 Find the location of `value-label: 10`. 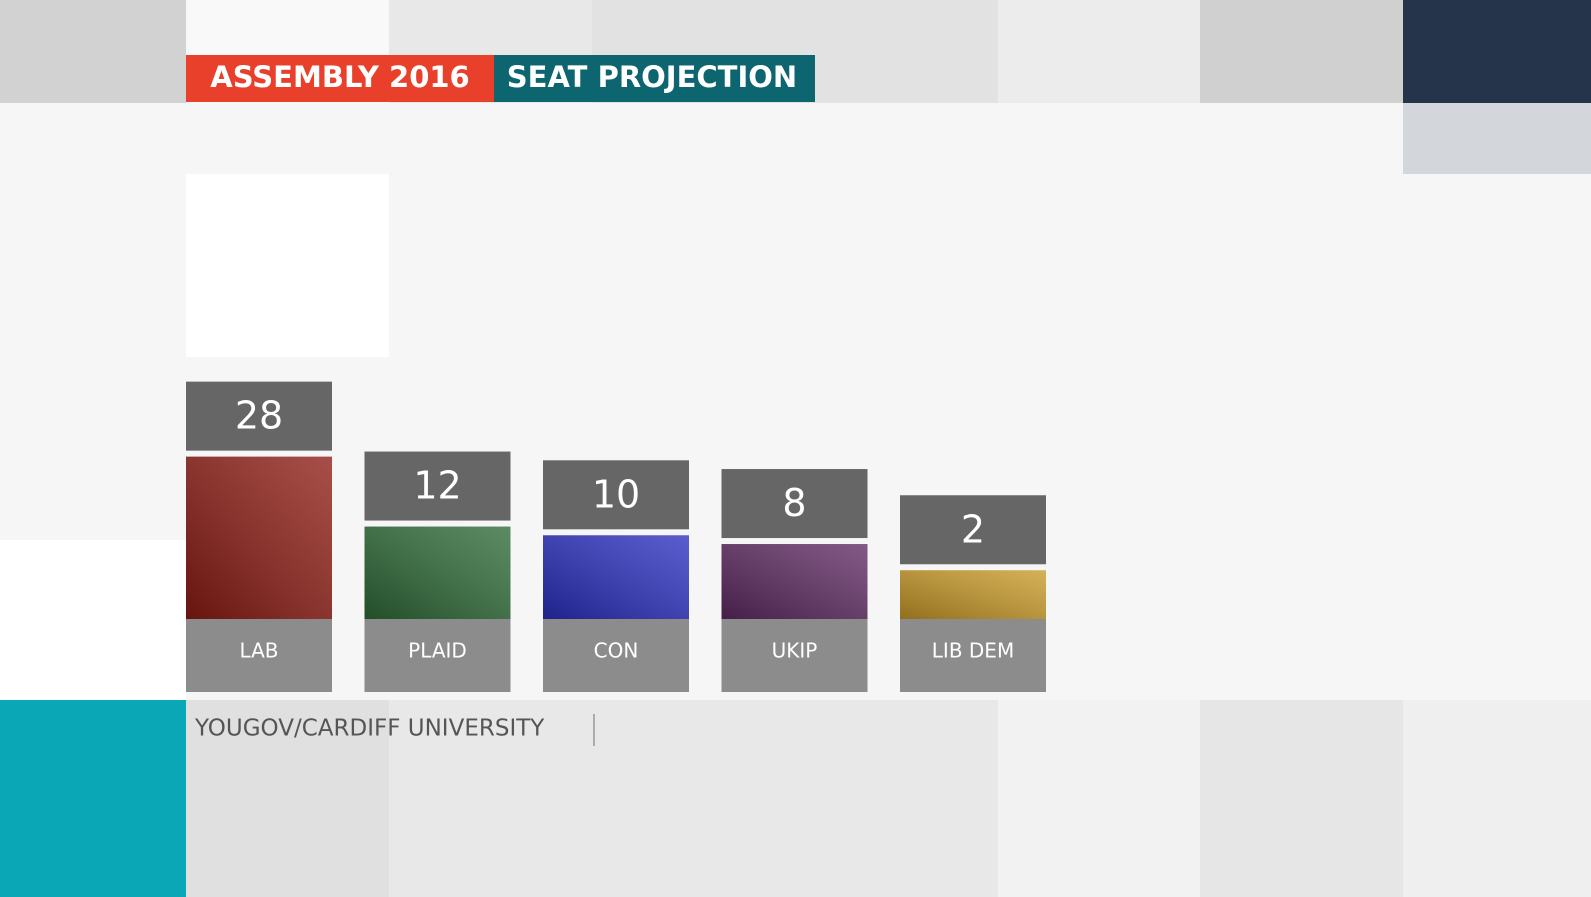

value-label: 10 is located at coordinates (616, 494).